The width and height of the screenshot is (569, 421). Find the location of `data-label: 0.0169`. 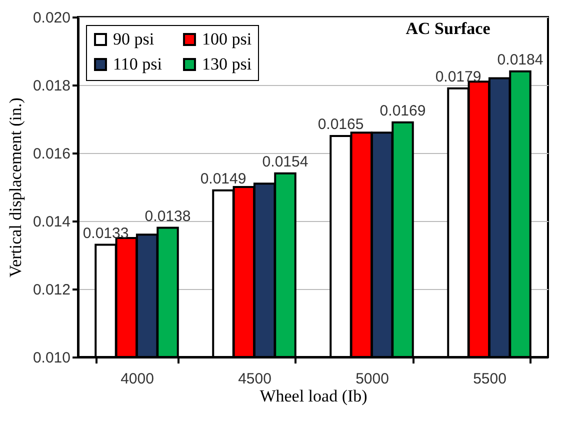

data-label: 0.0169 is located at coordinates (403, 111).